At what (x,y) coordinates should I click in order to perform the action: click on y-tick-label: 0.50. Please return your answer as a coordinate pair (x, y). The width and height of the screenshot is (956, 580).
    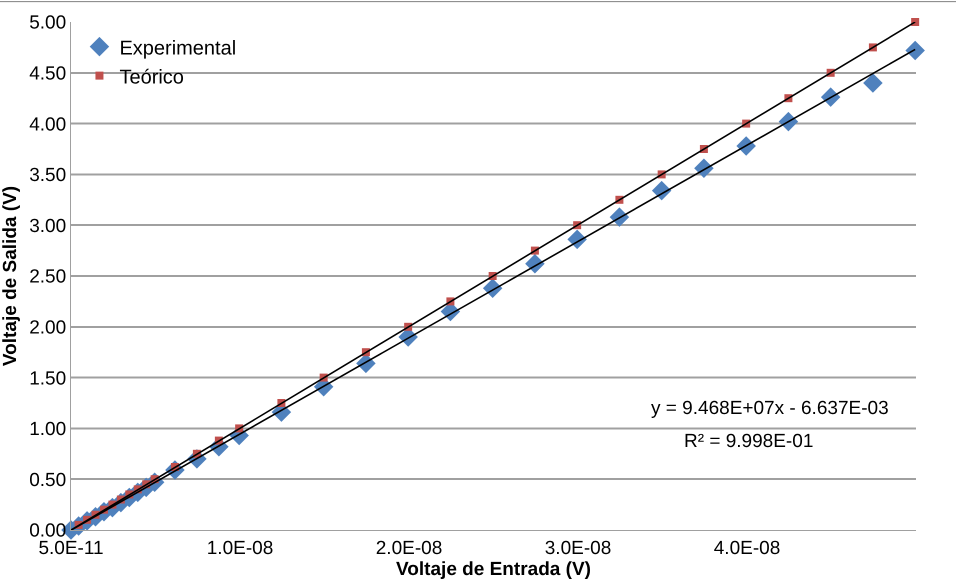
    Looking at the image, I should click on (47, 480).